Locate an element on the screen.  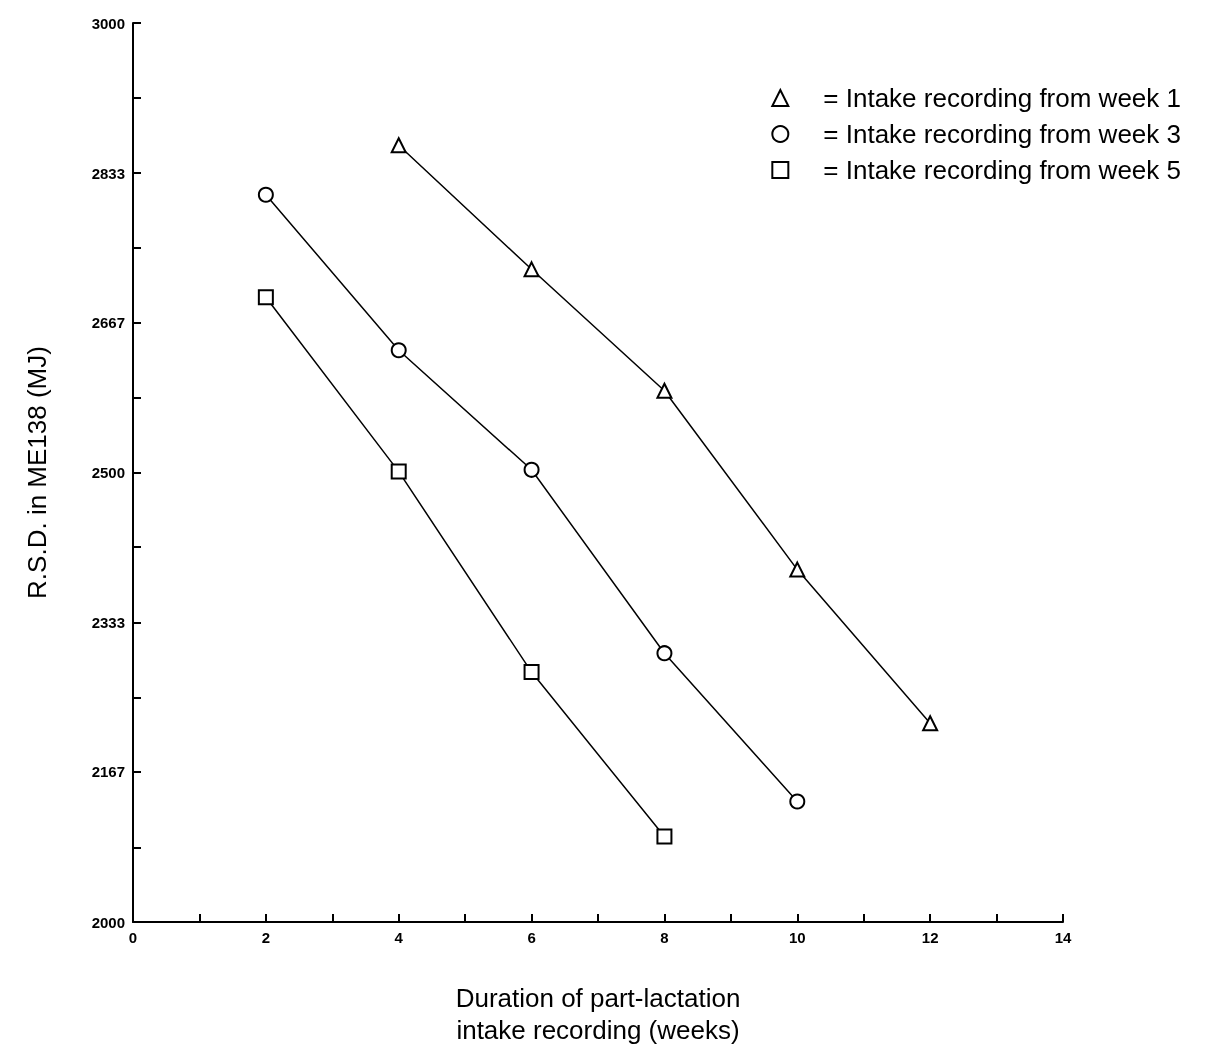
x-tick-label: 2 is located at coordinates (266, 937).